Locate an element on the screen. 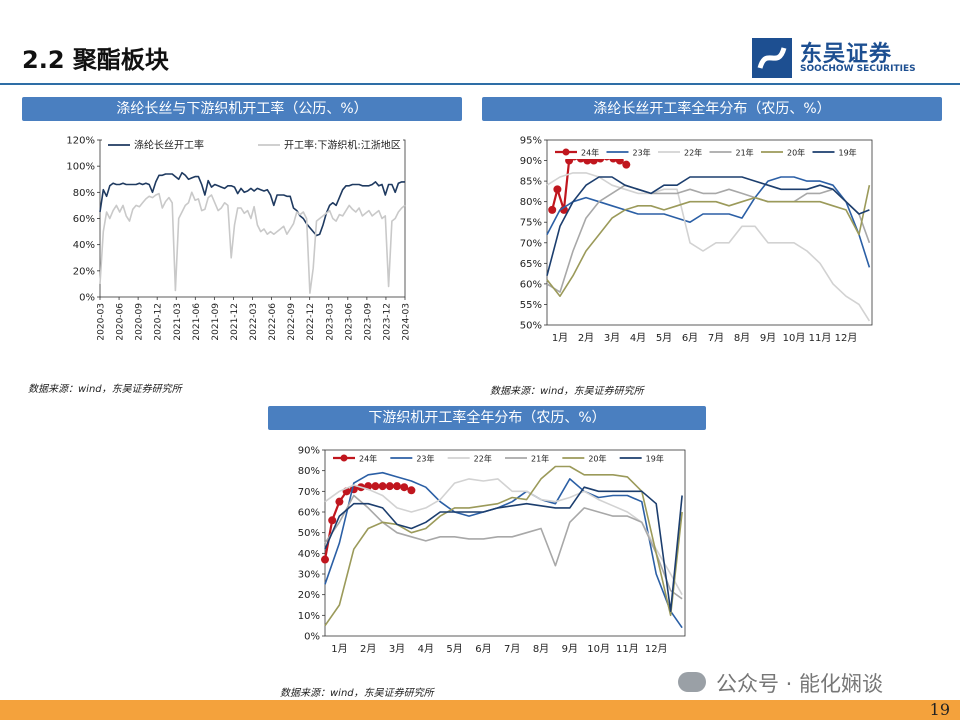  c1-xtick-label: 2022-06 is located at coordinates (273, 322).